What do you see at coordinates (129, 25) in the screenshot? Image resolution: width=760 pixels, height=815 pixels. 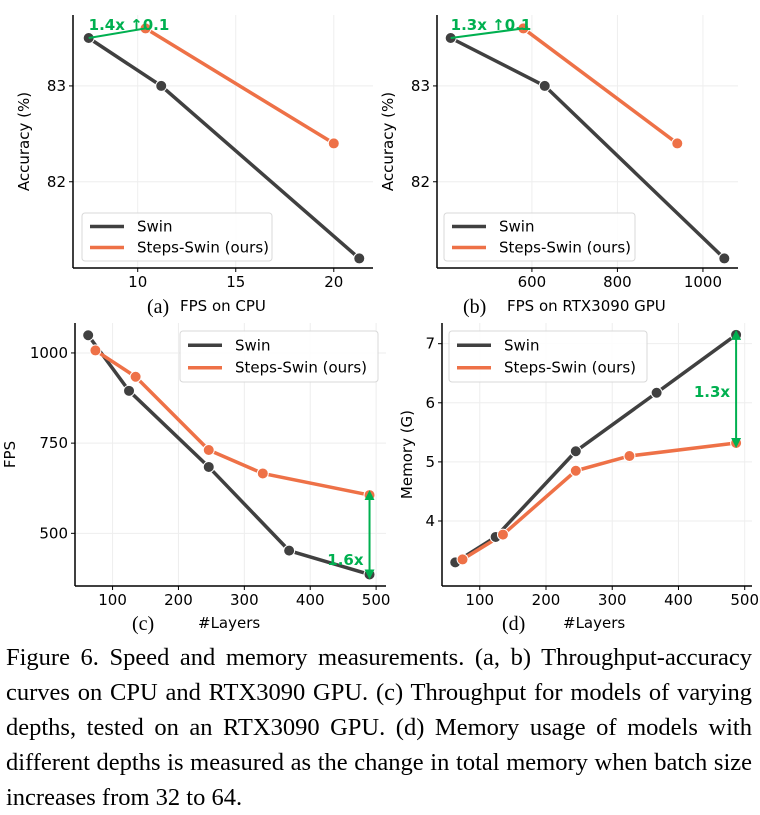 I see `annotation-label: 1.4x ↑0.1` at bounding box center [129, 25].